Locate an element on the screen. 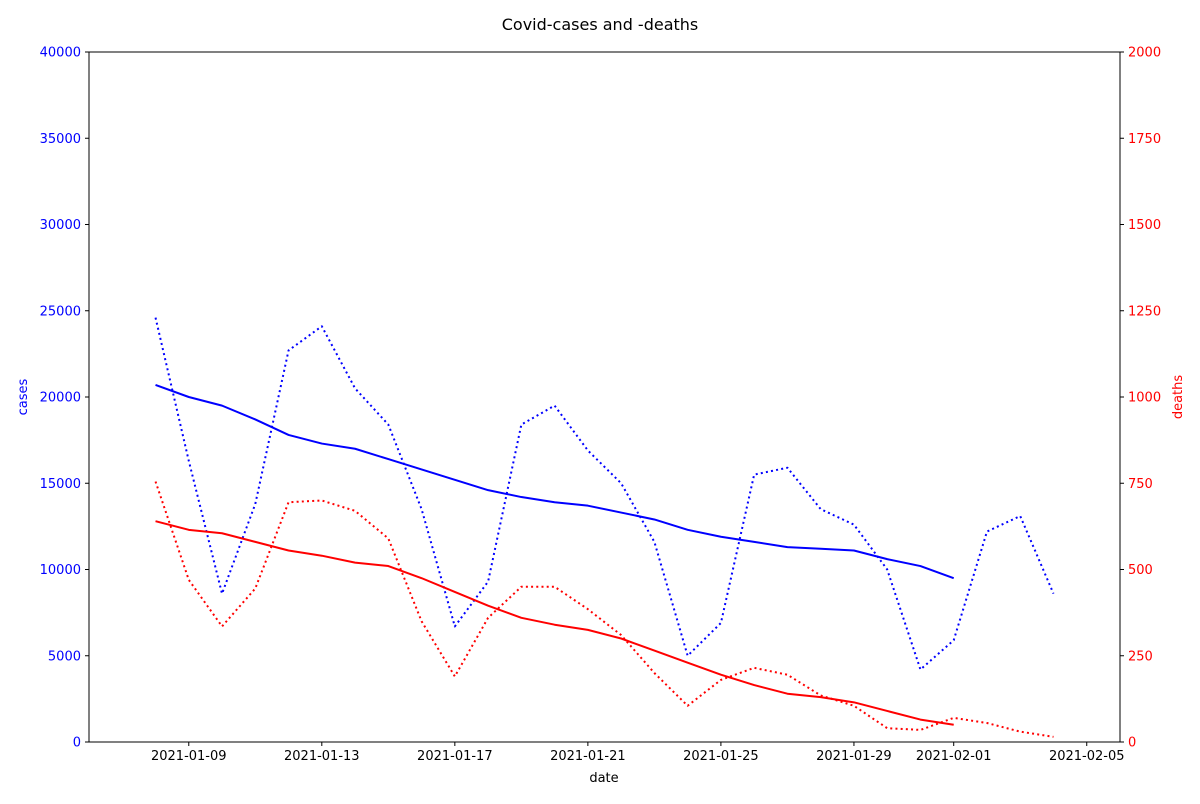 The image size is (1200, 804). y-left-tick-label: 0 is located at coordinates (77, 743).